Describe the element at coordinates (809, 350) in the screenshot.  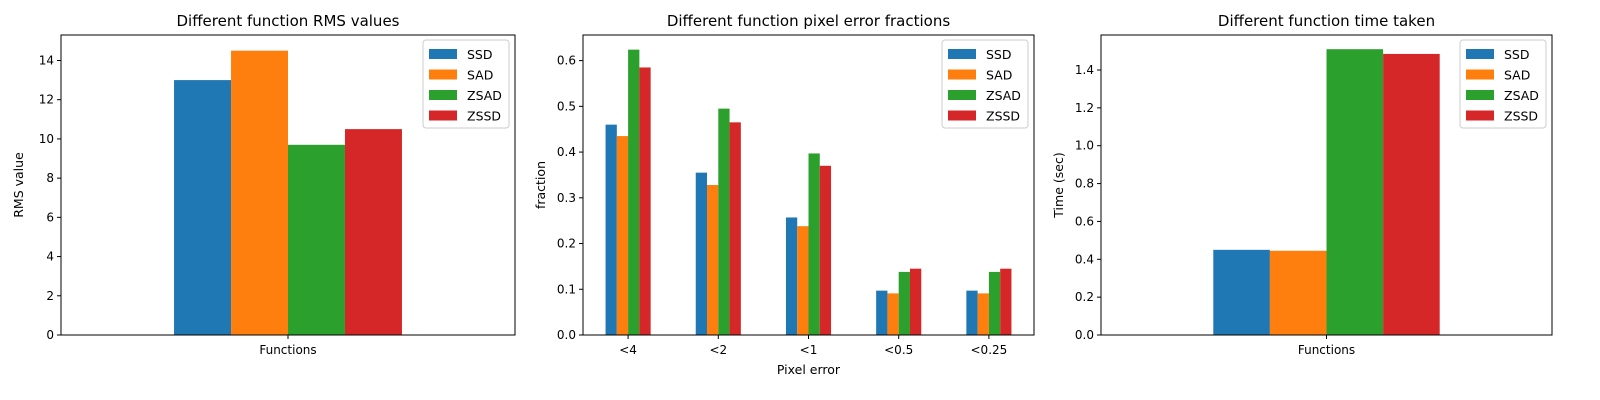
I see `x-tick-label: <1` at that location.